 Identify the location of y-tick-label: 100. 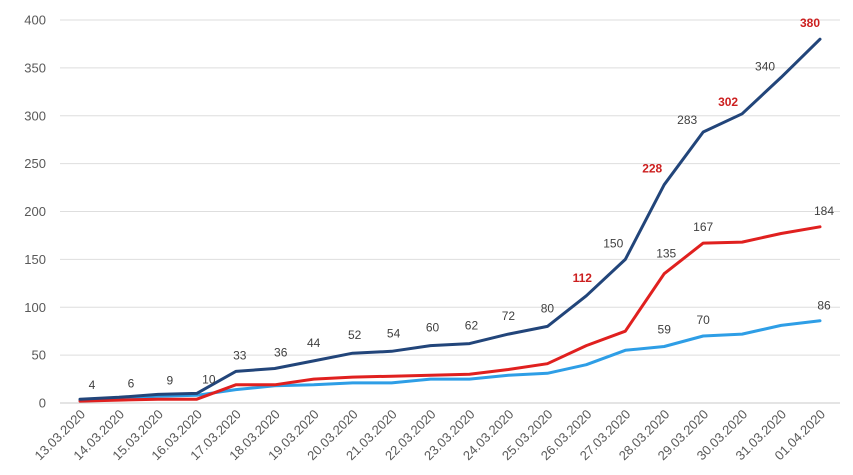
(35, 307).